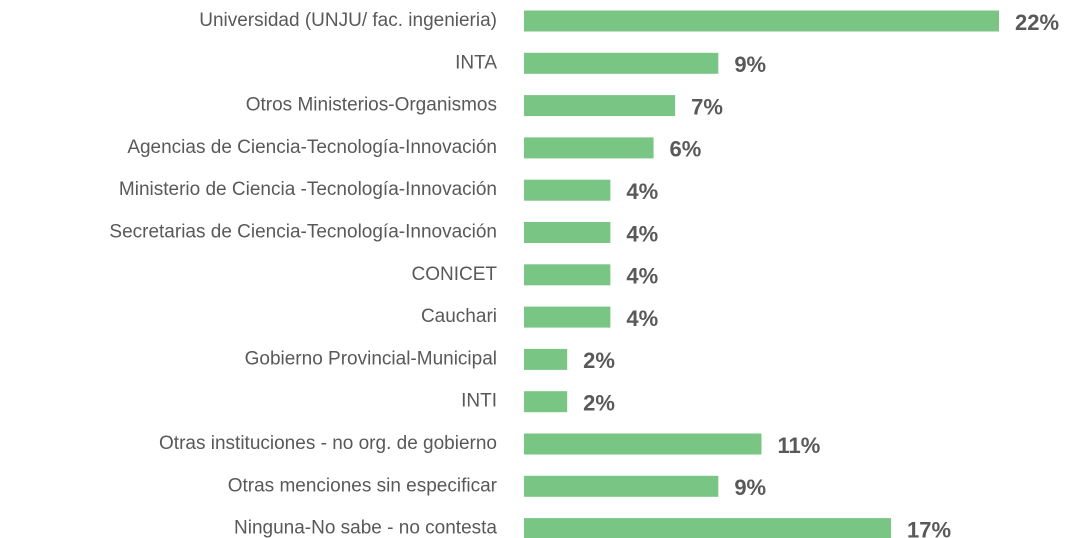 The image size is (1074, 538). I want to click on category-label: INTA, so click(476, 62).